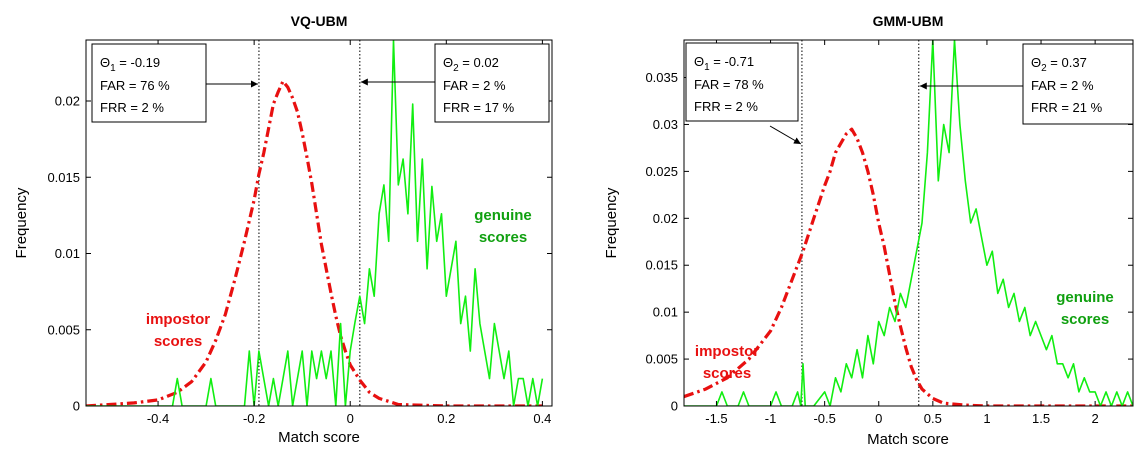 This screenshot has width=1138, height=453. I want to click on y-tick-label: 0.025, so click(661, 171).